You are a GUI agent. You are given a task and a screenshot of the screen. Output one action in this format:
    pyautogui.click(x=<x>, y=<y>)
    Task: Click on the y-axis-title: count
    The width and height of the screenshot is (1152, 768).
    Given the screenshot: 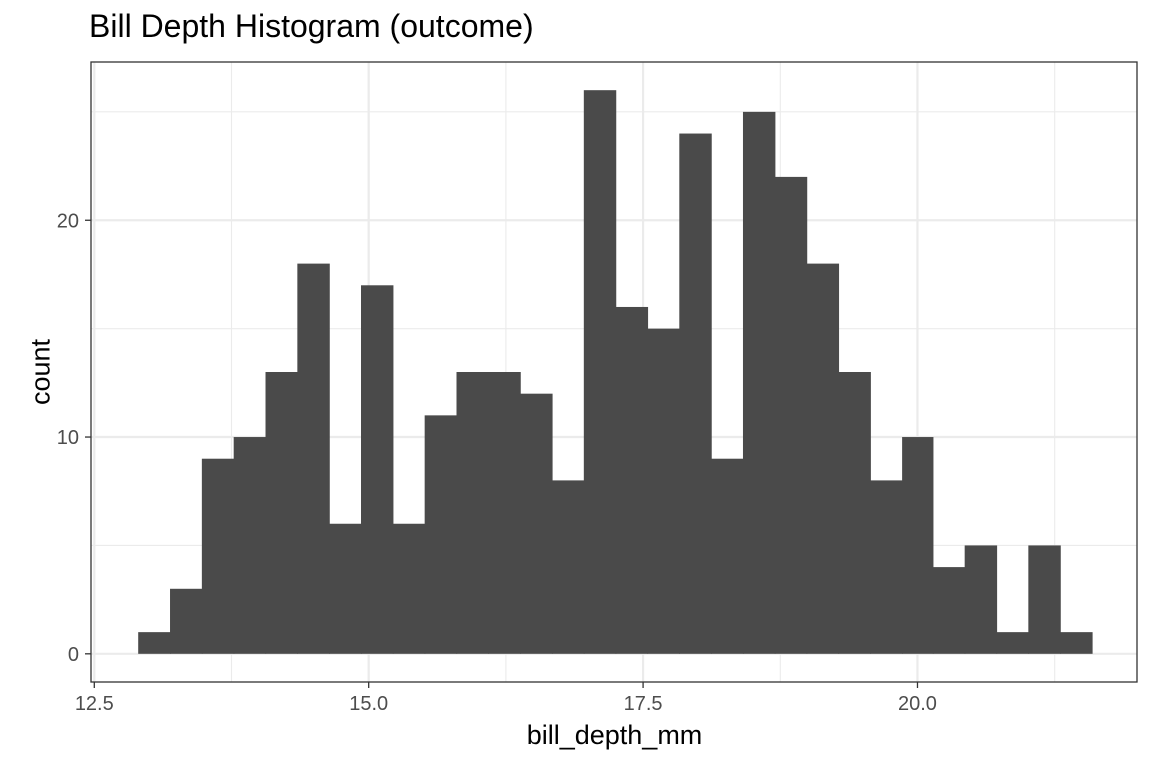 What is the action you would take?
    pyautogui.click(x=40, y=372)
    